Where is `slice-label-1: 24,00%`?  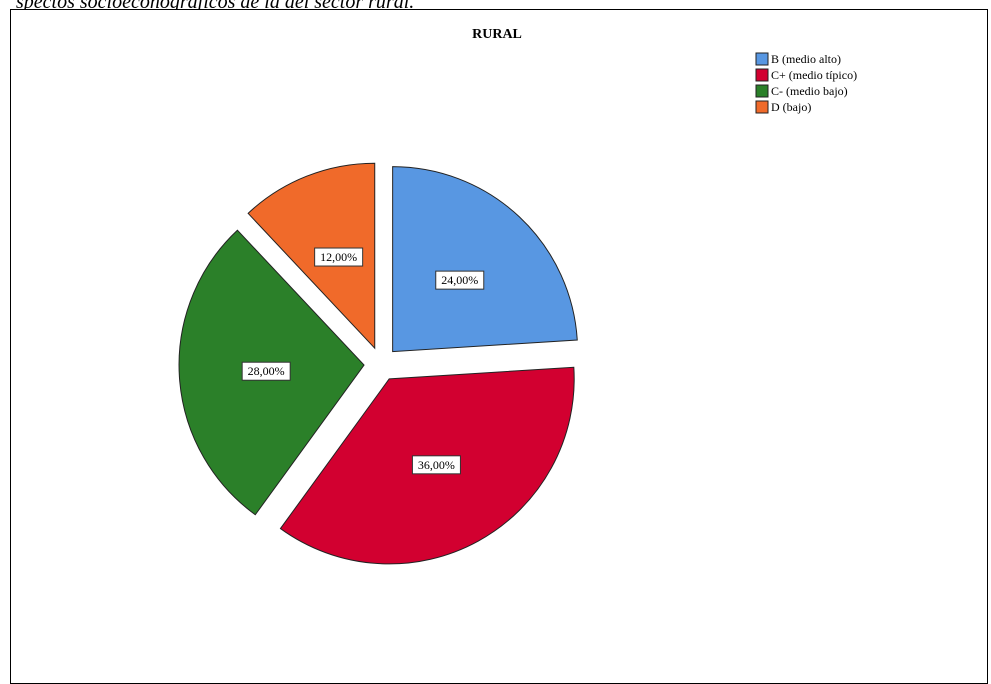 slice-label-1: 24,00% is located at coordinates (460, 280).